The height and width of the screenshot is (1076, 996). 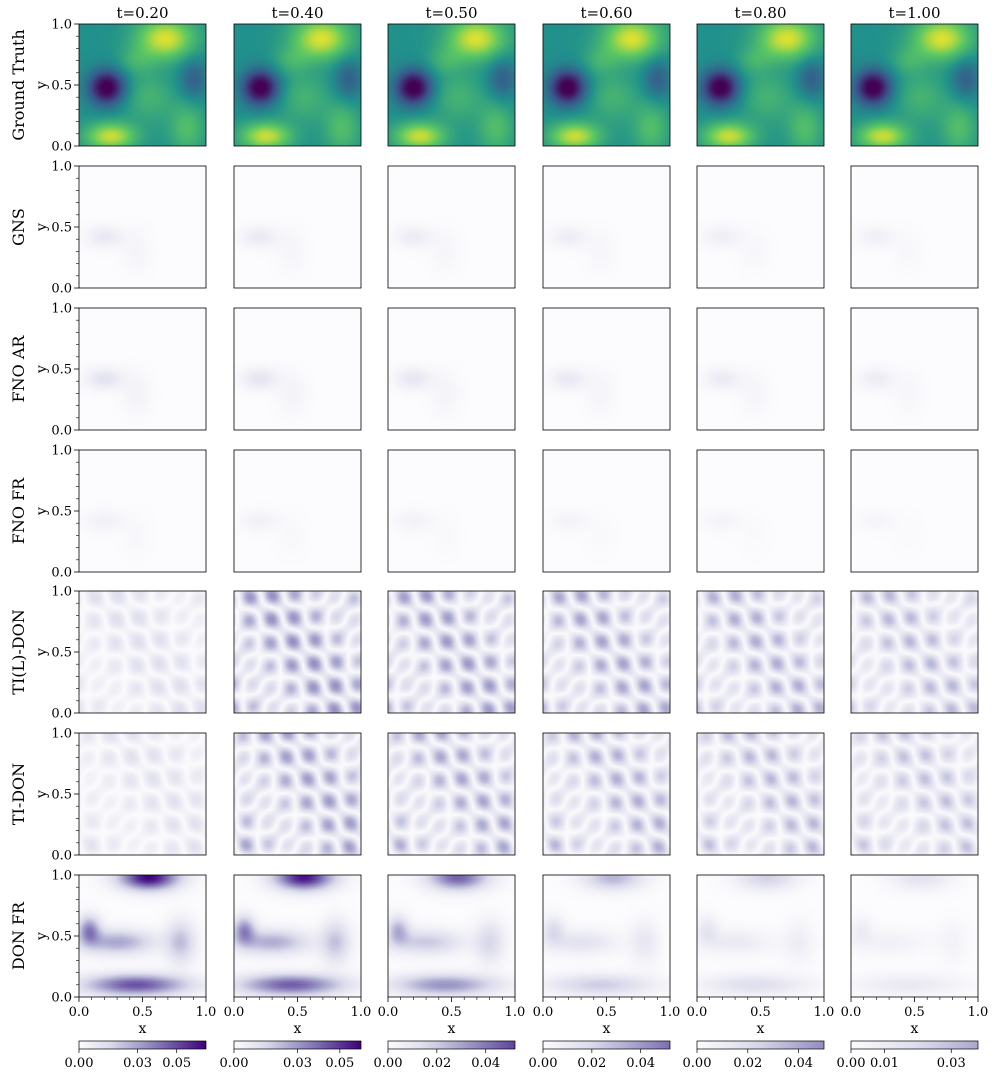 I want to click on row-label-ground-truth: Ground Truth, so click(x=18, y=84).